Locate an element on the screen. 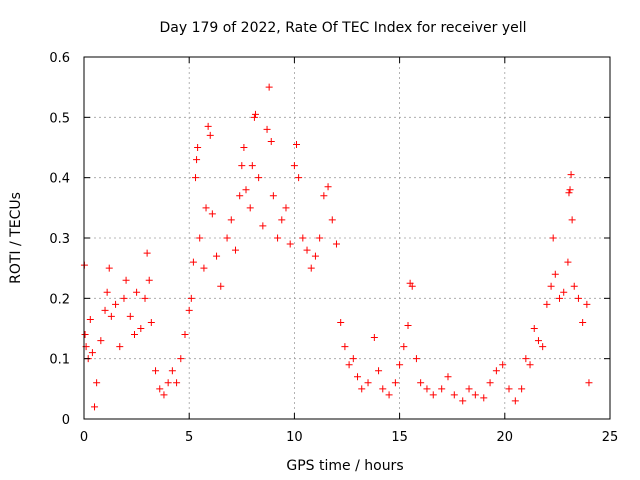 Image resolution: width=640 pixels, height=480 pixels. x-tick-labels: 0 5 10 15 20 25 is located at coordinates (349, 437).